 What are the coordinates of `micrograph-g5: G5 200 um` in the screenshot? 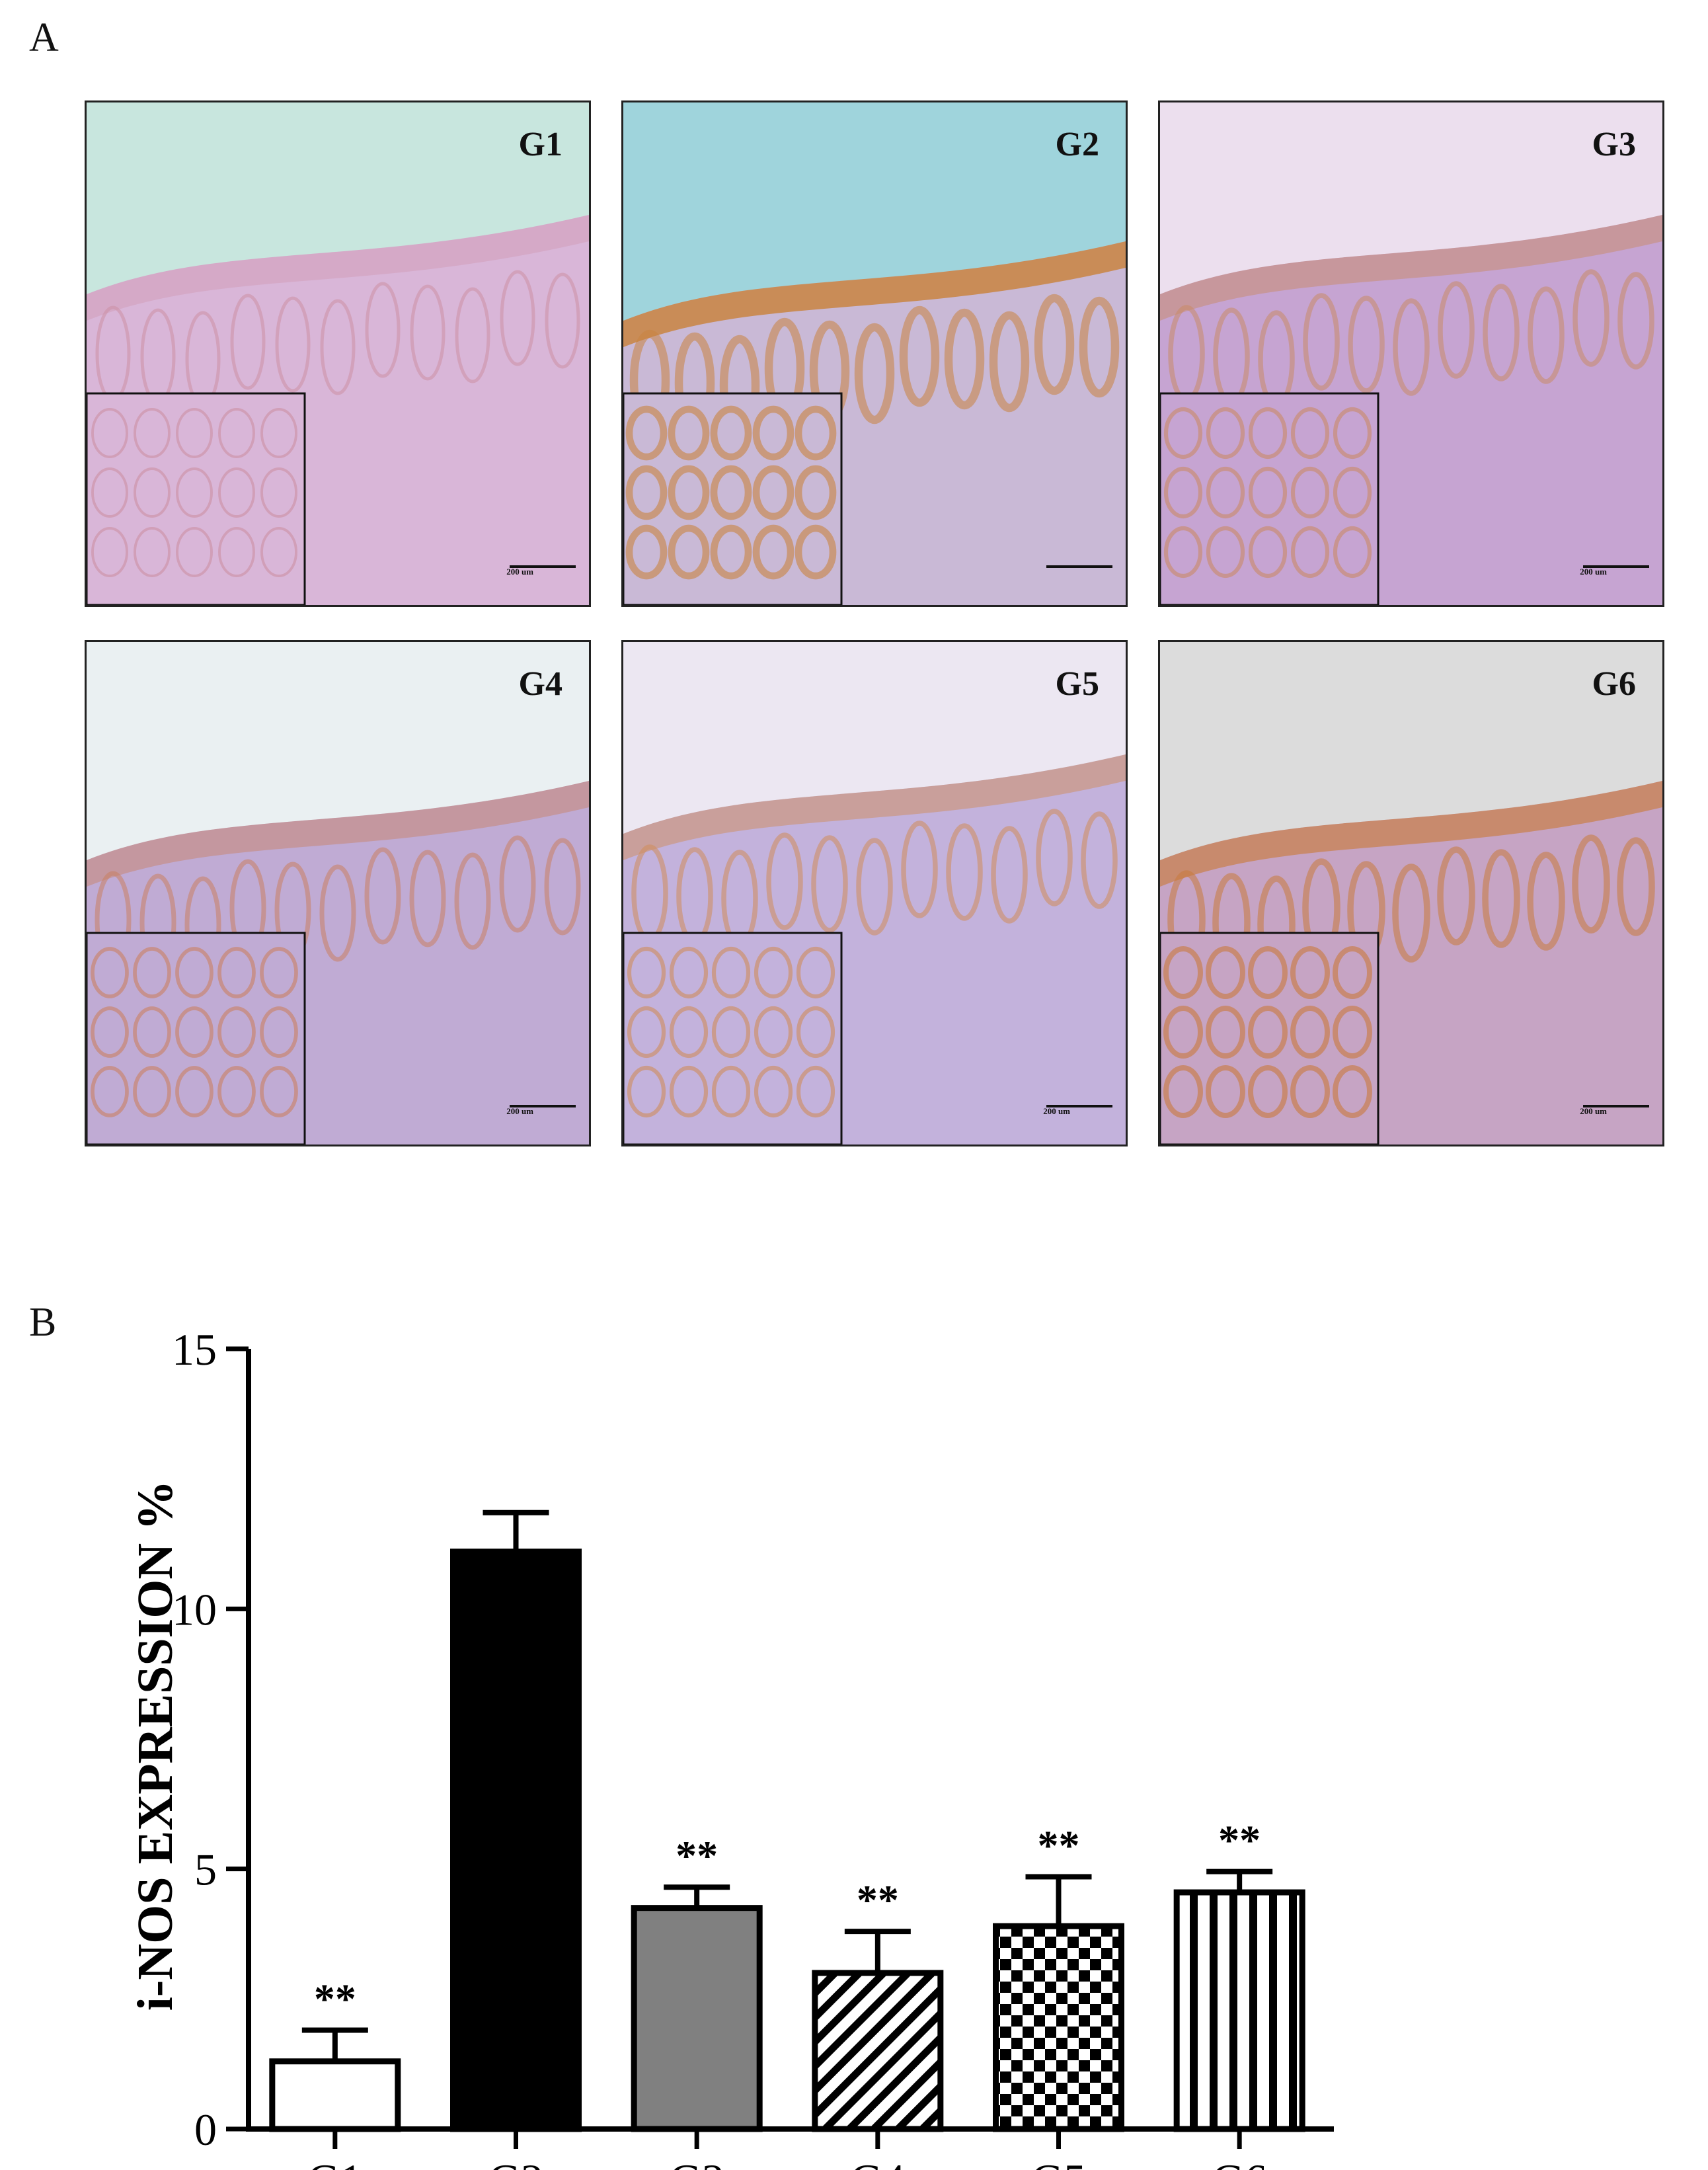 It's located at (874, 893).